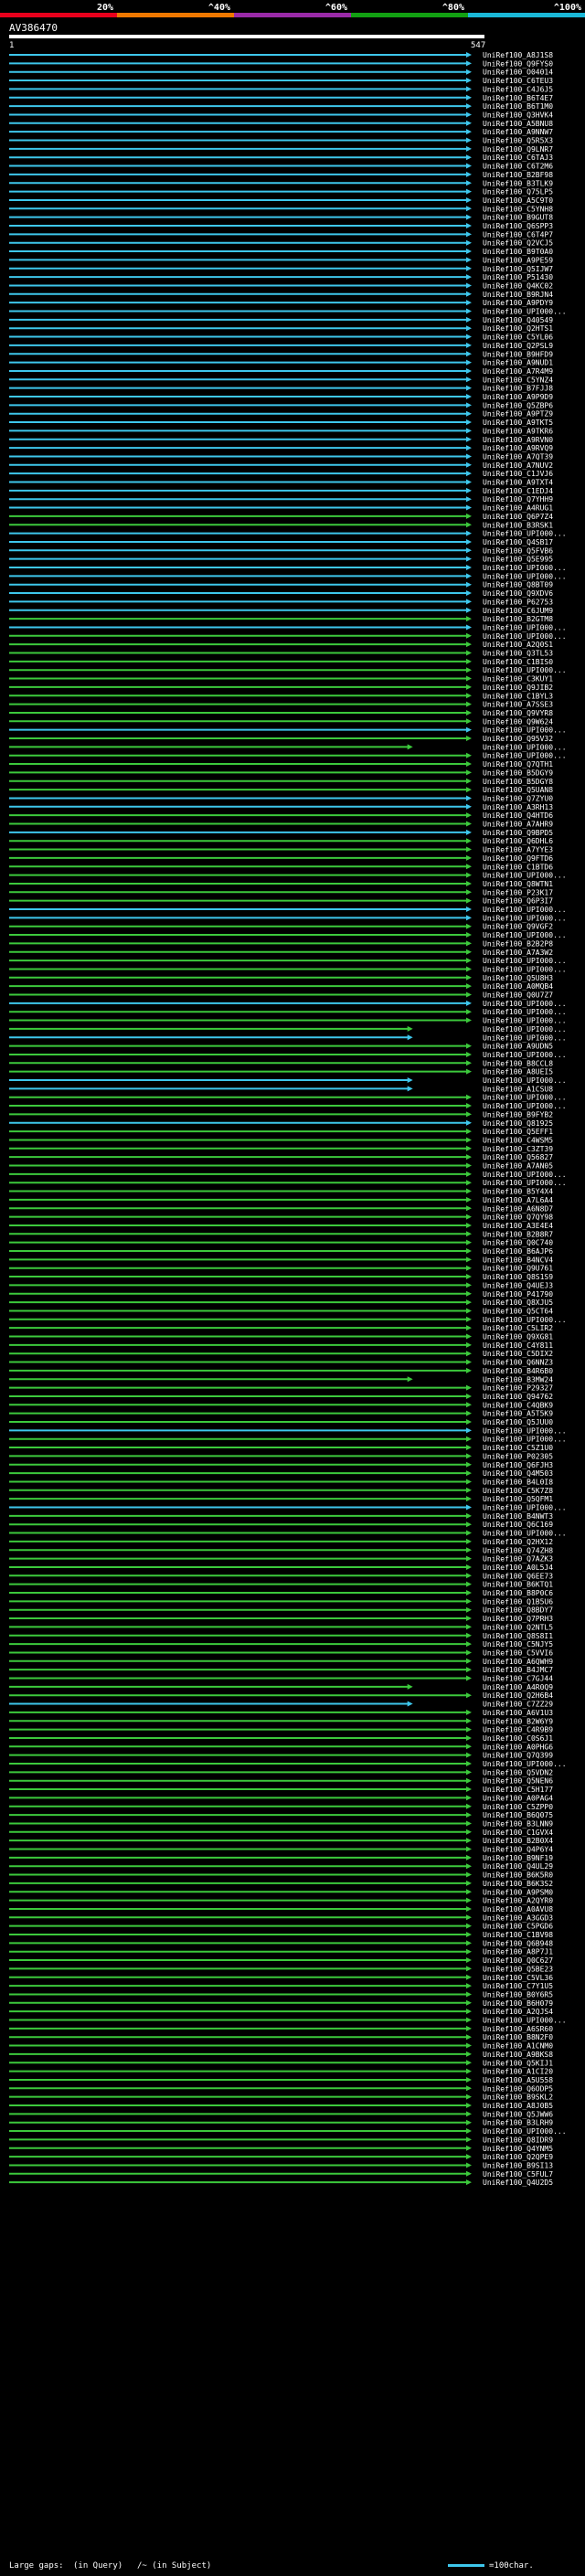  Describe the element at coordinates (518, 1328) in the screenshot. I see `hit-label: UniRef100_C5LIR2` at that location.